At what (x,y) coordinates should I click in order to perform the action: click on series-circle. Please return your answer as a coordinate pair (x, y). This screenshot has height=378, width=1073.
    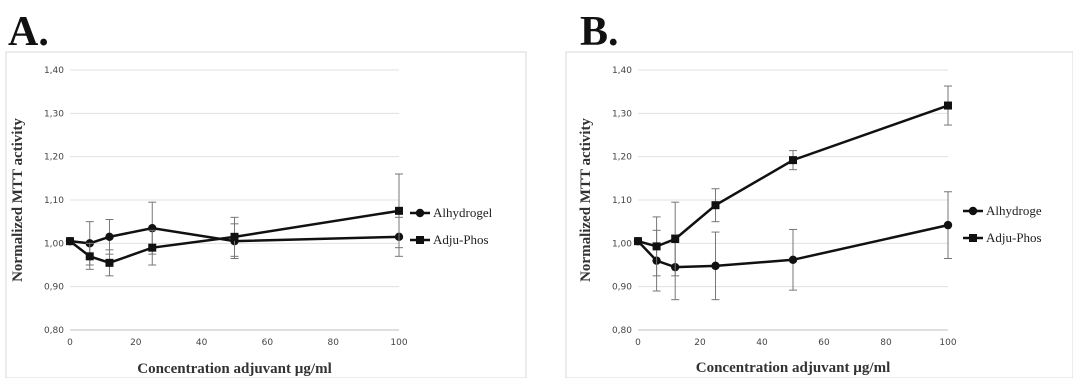
    Looking at the image, I should click on (793, 246).